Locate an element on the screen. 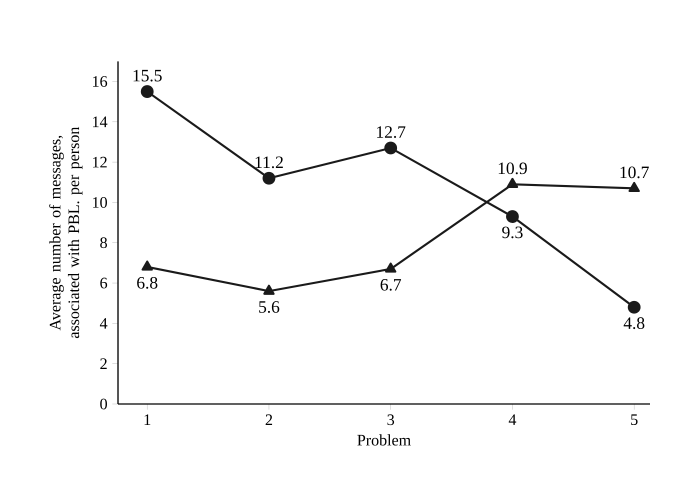  data-label: 6.7 is located at coordinates (391, 284).